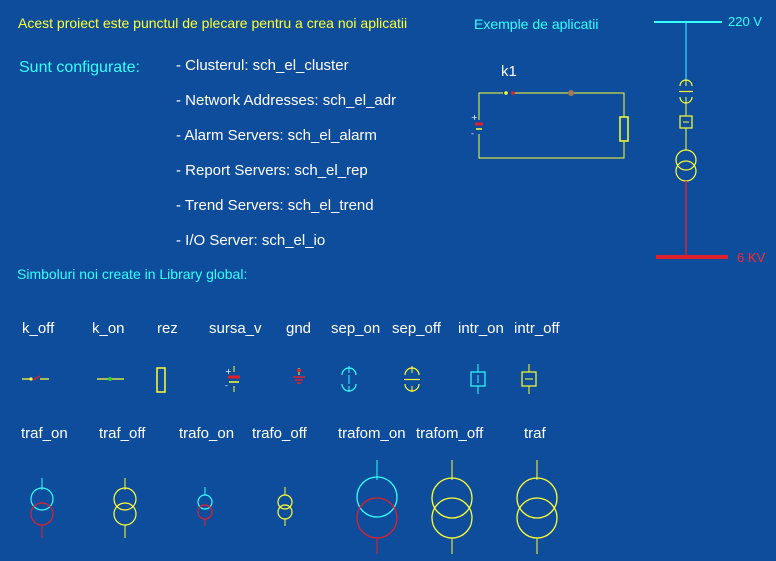  Describe the element at coordinates (536, 24) in the screenshot. I see `examples-title: Exemple de aplicatii` at that location.